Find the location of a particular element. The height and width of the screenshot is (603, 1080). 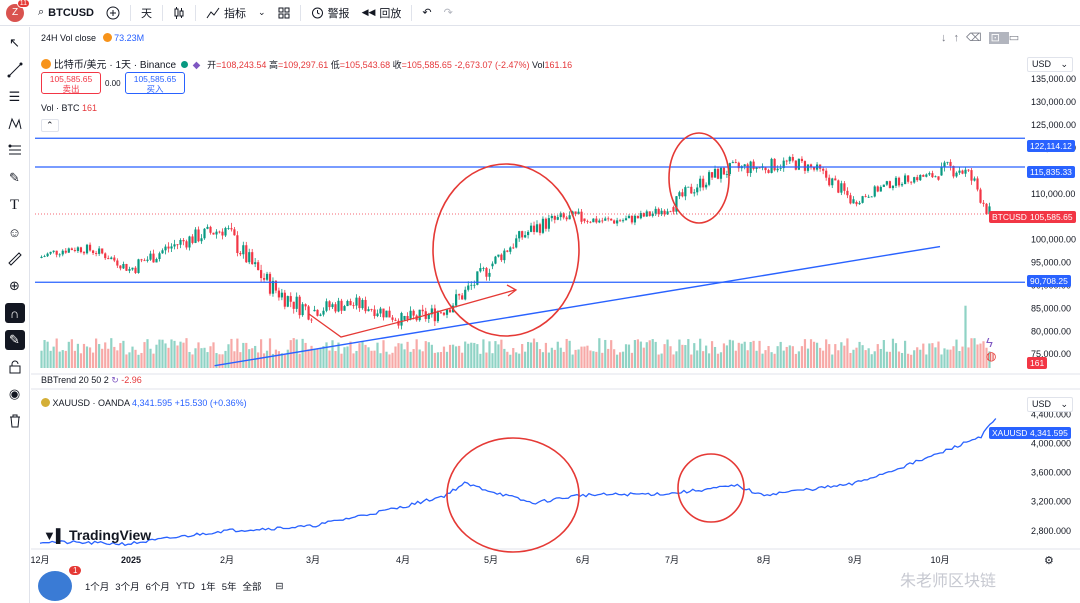

symbol-search: ⌕ BTCUSD is located at coordinates (66, 13).